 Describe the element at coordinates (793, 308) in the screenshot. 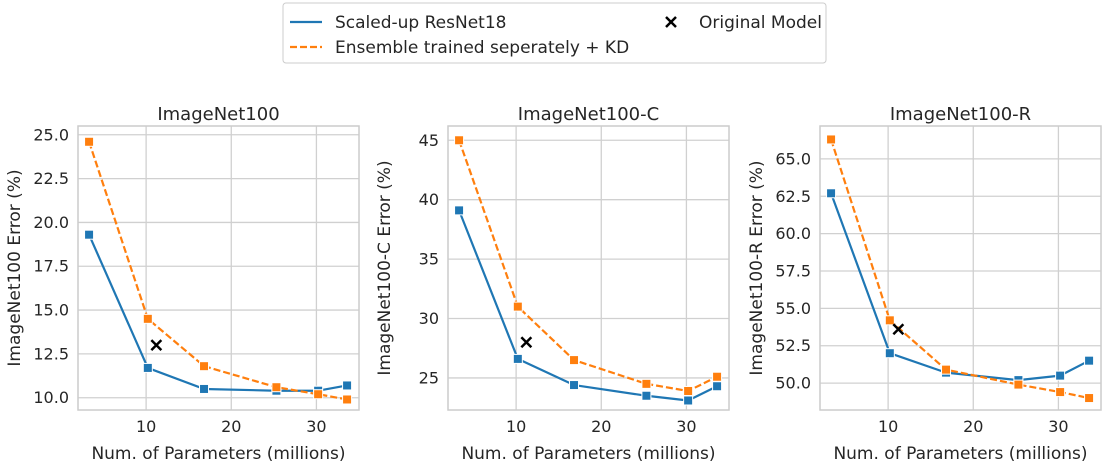

I see `y-tick-label: 55.0` at that location.